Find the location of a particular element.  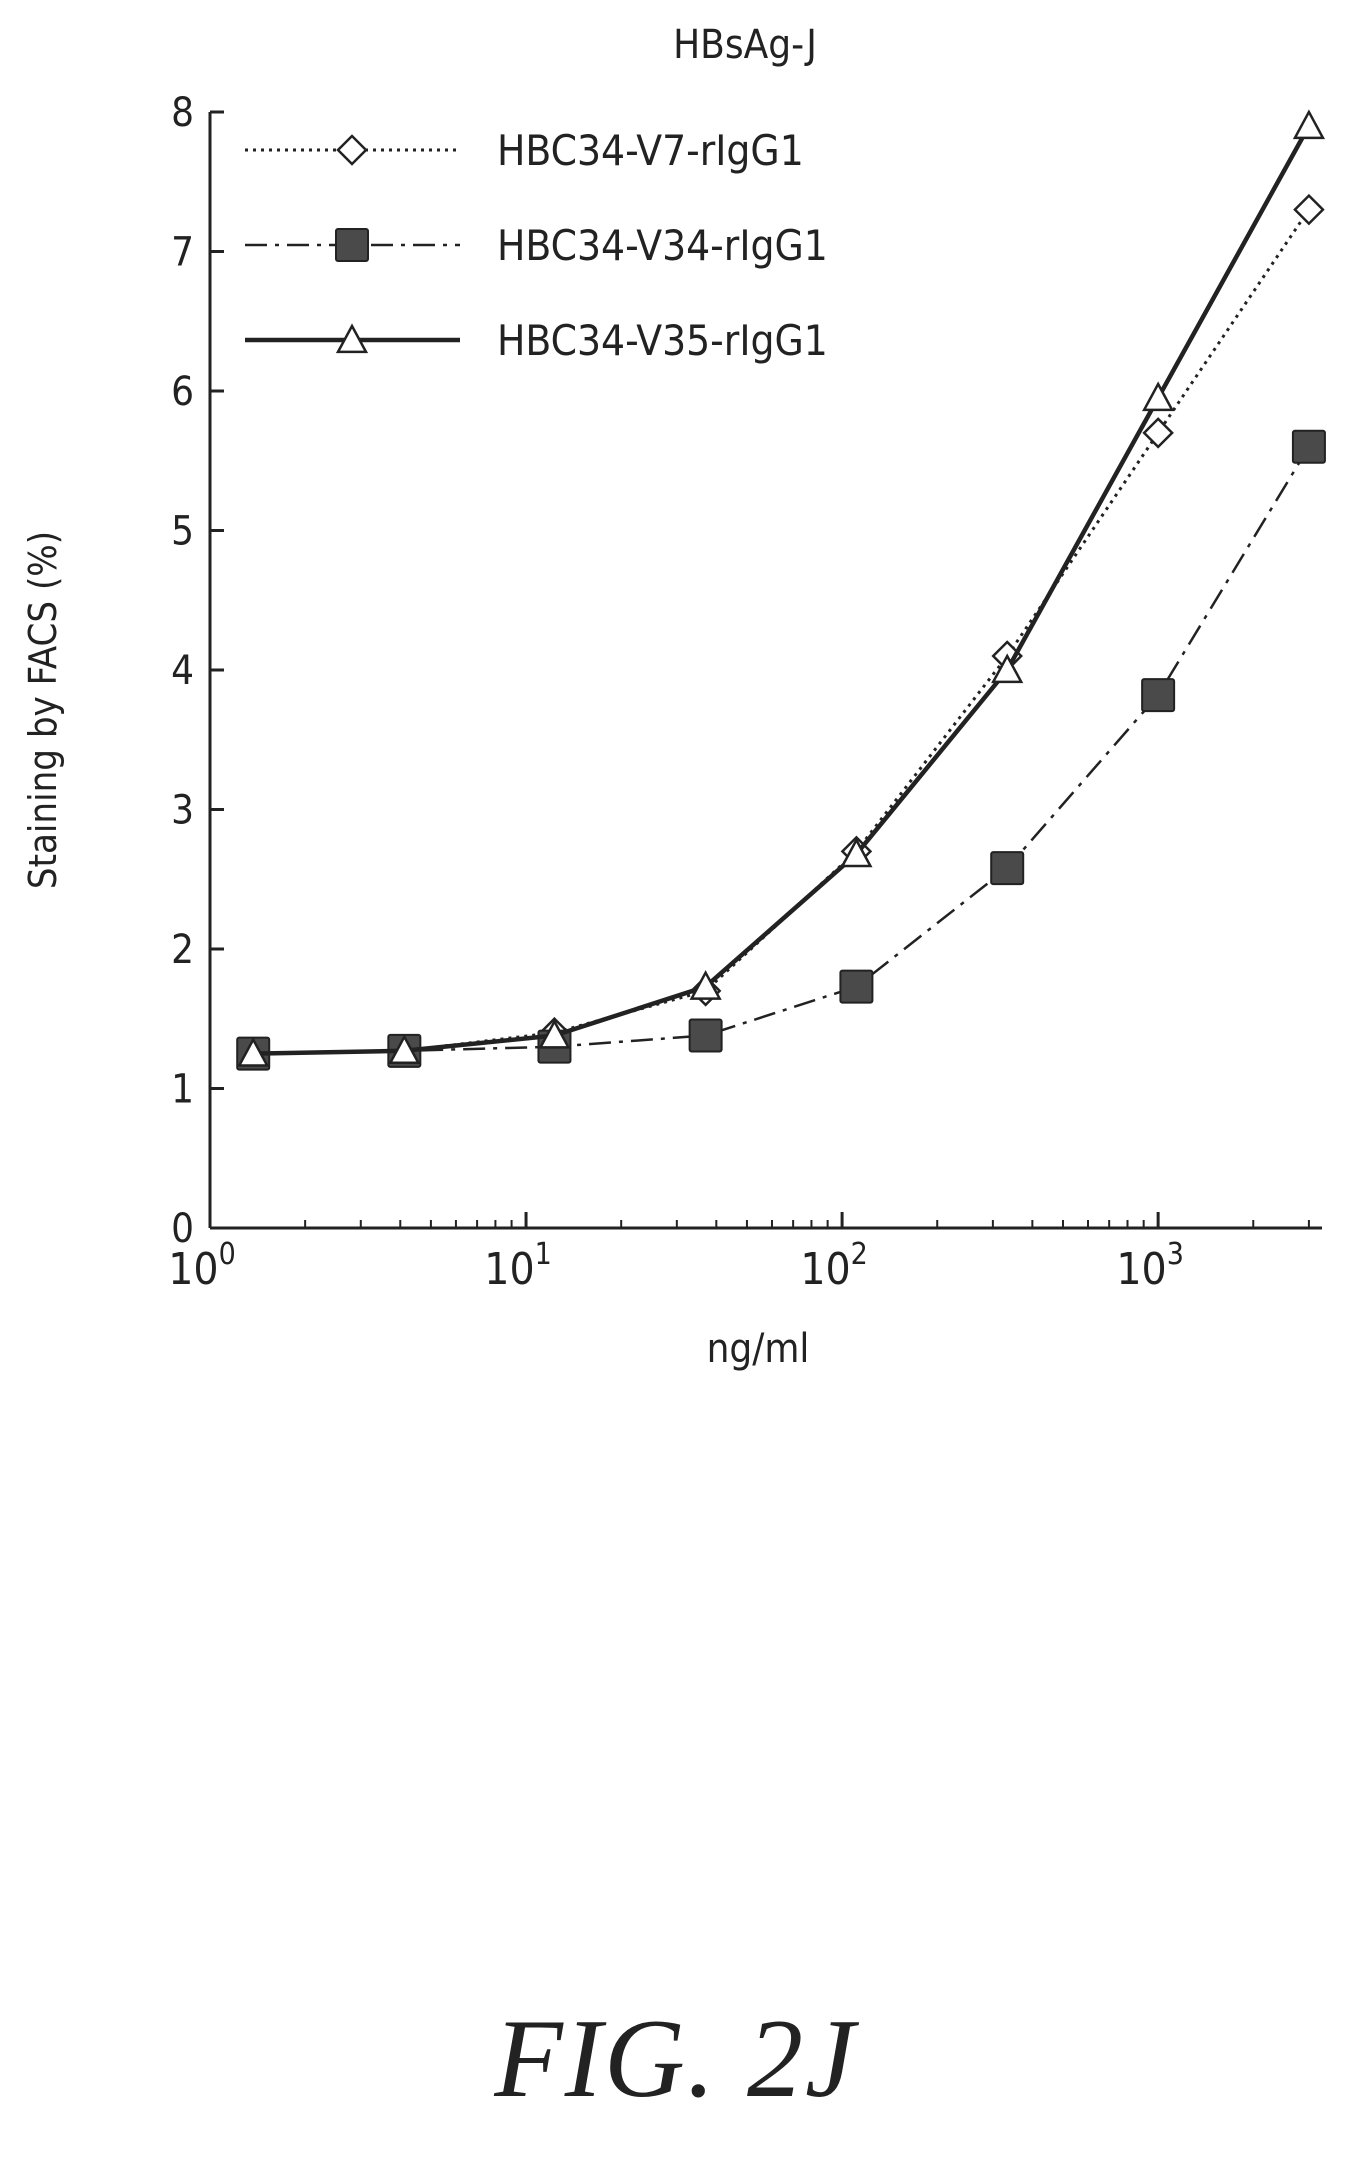

x-tick-label: 10⁰ is located at coordinates (202, 1266).